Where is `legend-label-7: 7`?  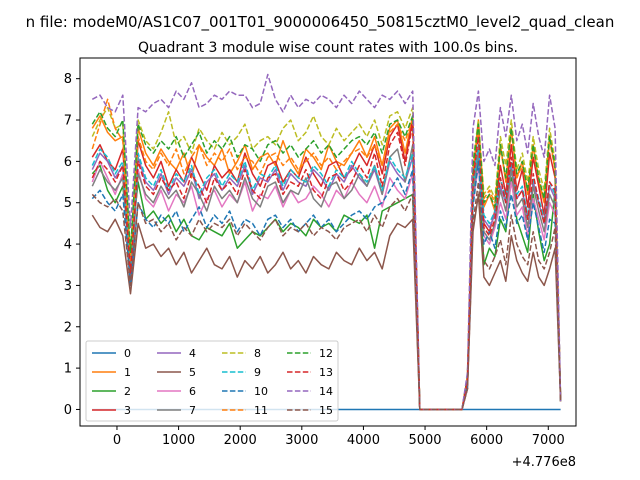
legend-label-7: 7 is located at coordinates (192, 410).